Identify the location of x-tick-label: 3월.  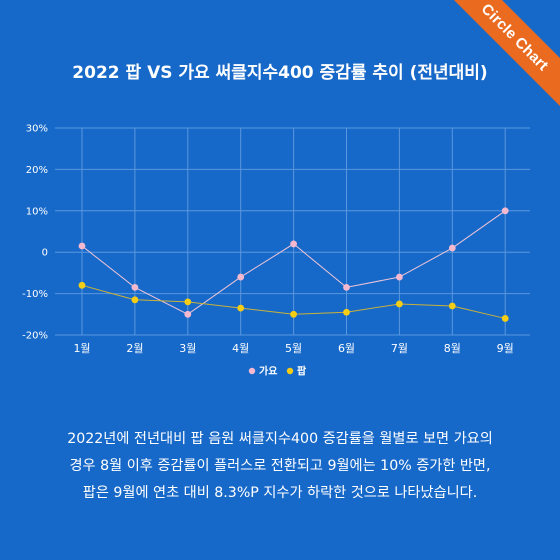
(187, 348).